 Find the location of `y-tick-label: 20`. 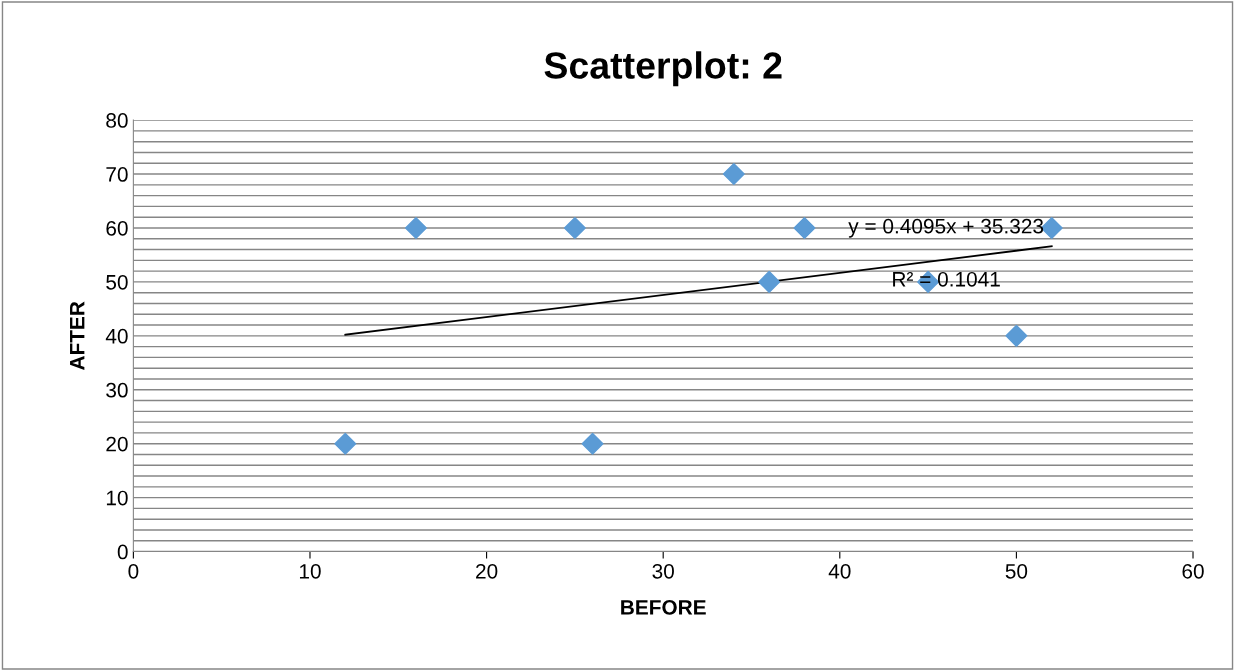

y-tick-label: 20 is located at coordinates (117, 444).